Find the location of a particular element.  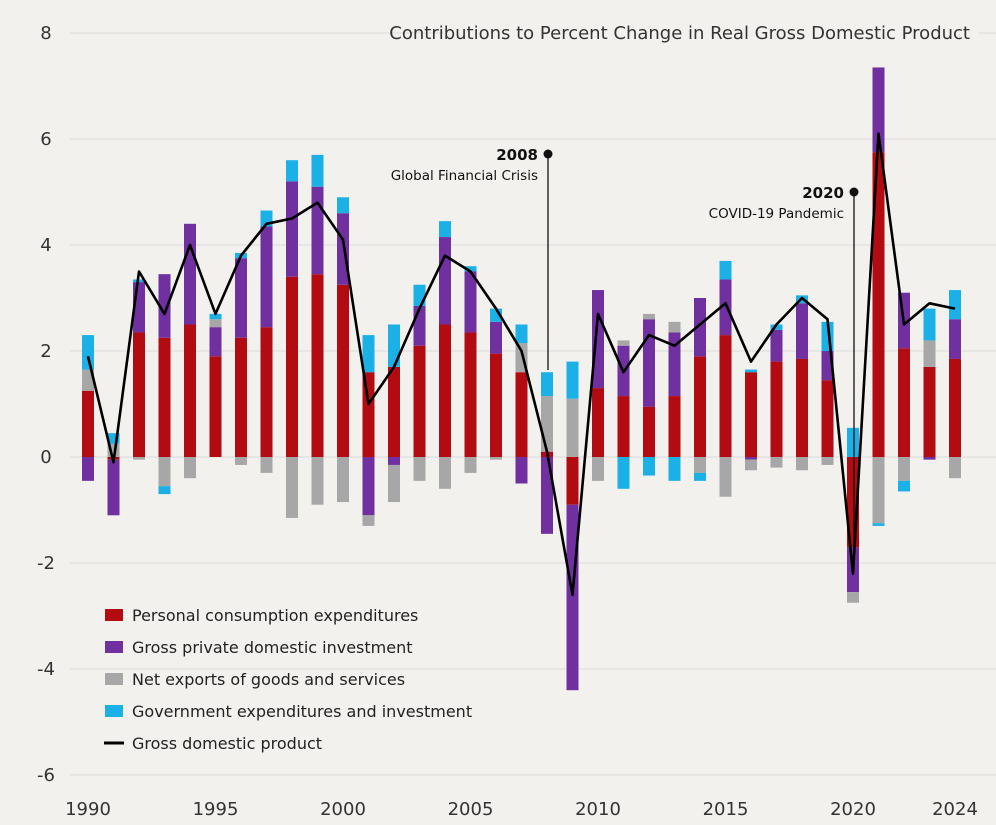

y-tick-label: -6 is located at coordinates (46, 775).